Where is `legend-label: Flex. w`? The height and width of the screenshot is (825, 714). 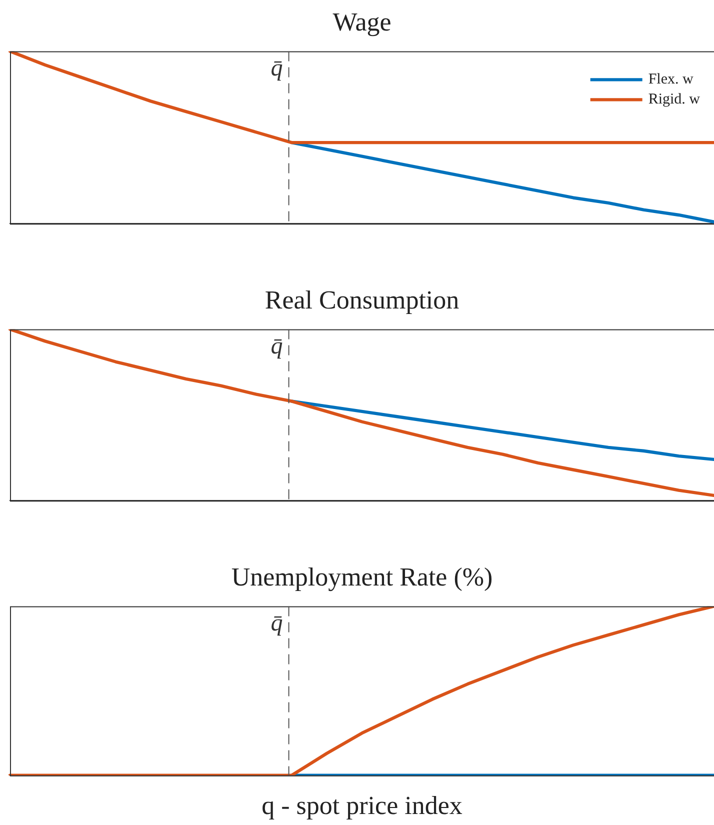 legend-label: Flex. w is located at coordinates (671, 80).